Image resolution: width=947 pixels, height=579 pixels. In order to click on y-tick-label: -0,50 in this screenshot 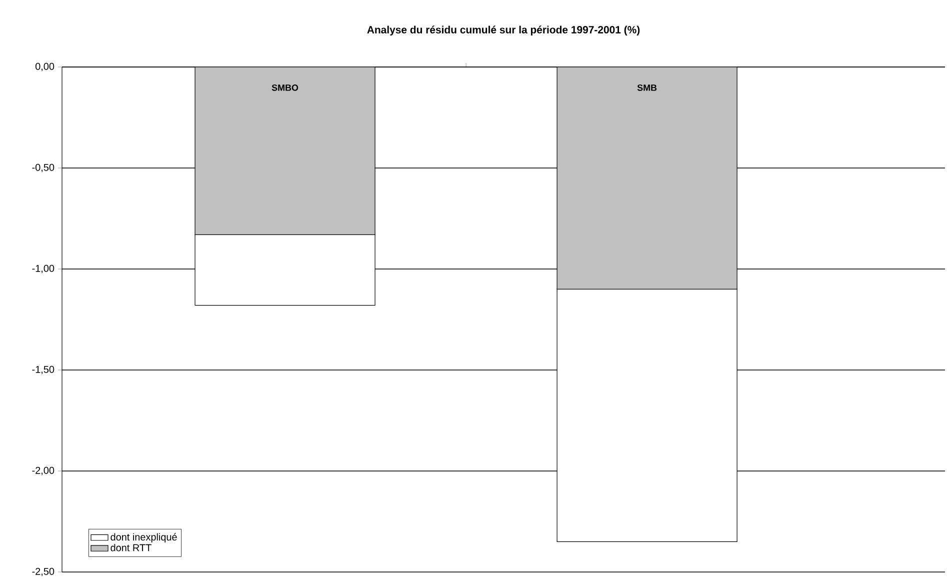, I will do `click(43, 168)`.